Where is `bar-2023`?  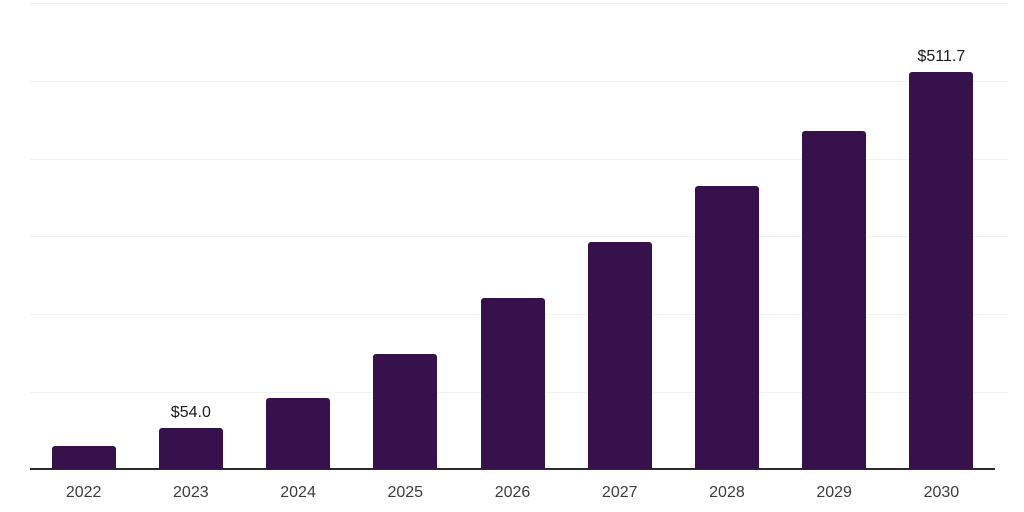
bar-2023 is located at coordinates (190, 448).